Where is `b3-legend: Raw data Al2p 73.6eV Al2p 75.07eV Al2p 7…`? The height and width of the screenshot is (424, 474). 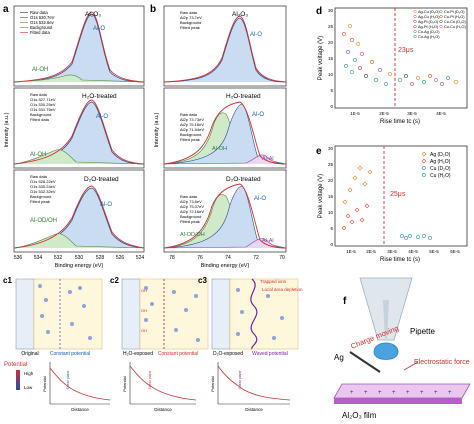
b3-legend: Raw data Al2p 73.6eV Al2p 75.07eV Al2p 7… is located at coordinates (192, 209).